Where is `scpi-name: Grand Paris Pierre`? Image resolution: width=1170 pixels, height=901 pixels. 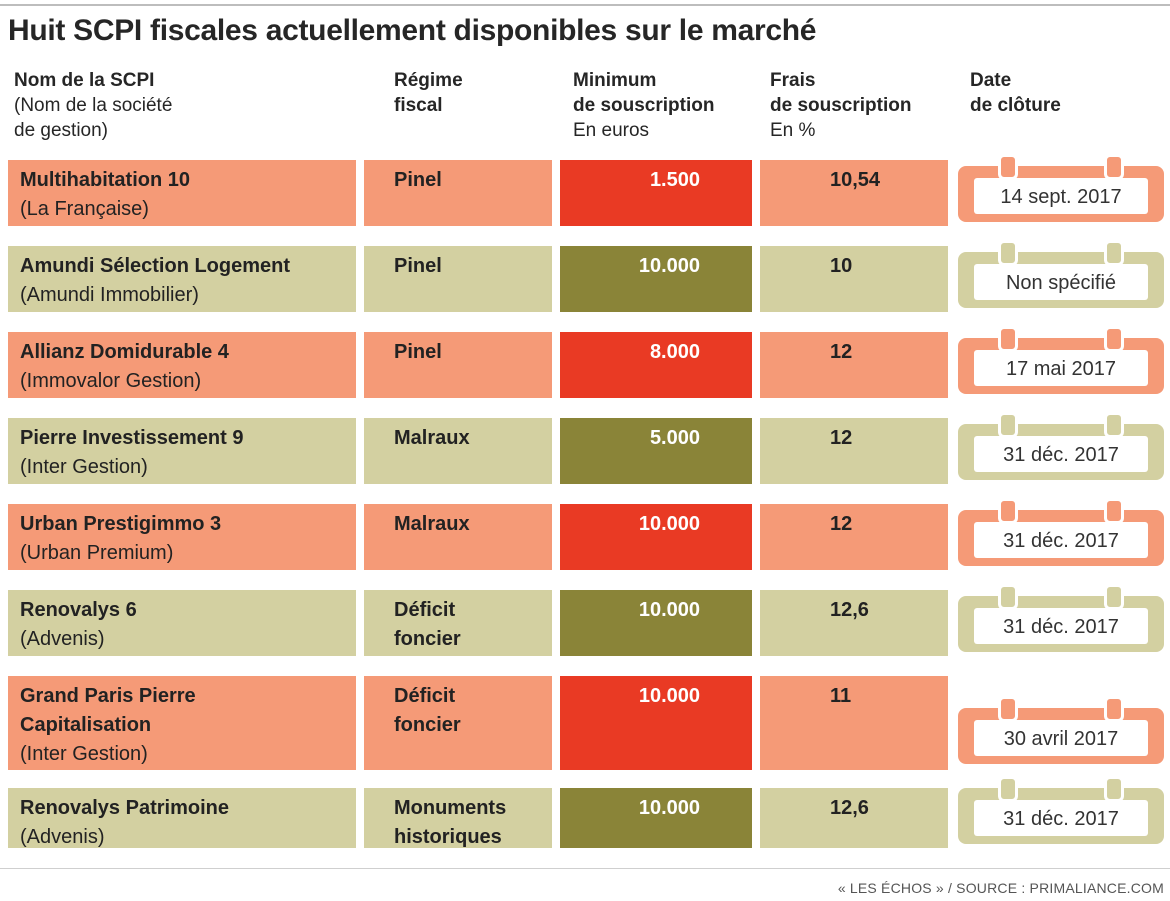 scpi-name: Grand Paris Pierre is located at coordinates (108, 696).